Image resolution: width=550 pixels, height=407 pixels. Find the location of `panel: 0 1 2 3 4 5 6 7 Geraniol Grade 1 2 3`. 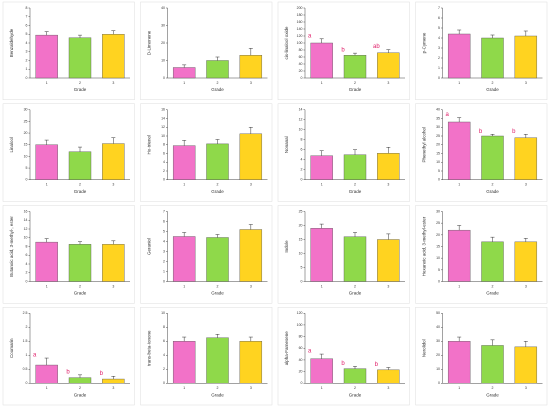

panel: 0 1 2 3 4 5 6 7 Geraniol Grade 1 2 3 is located at coordinates (206, 254).